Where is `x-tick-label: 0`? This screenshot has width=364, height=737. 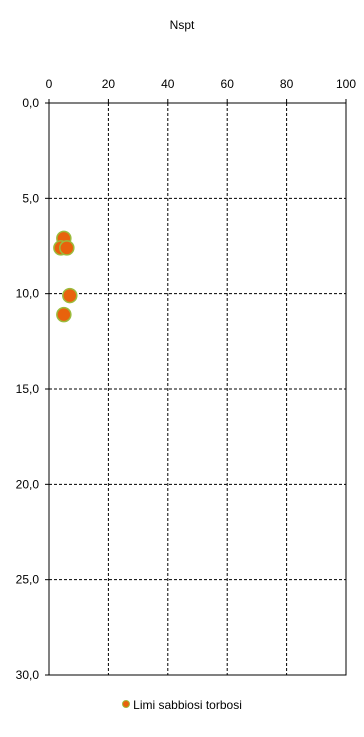
x-tick-label: 0 is located at coordinates (49, 84).